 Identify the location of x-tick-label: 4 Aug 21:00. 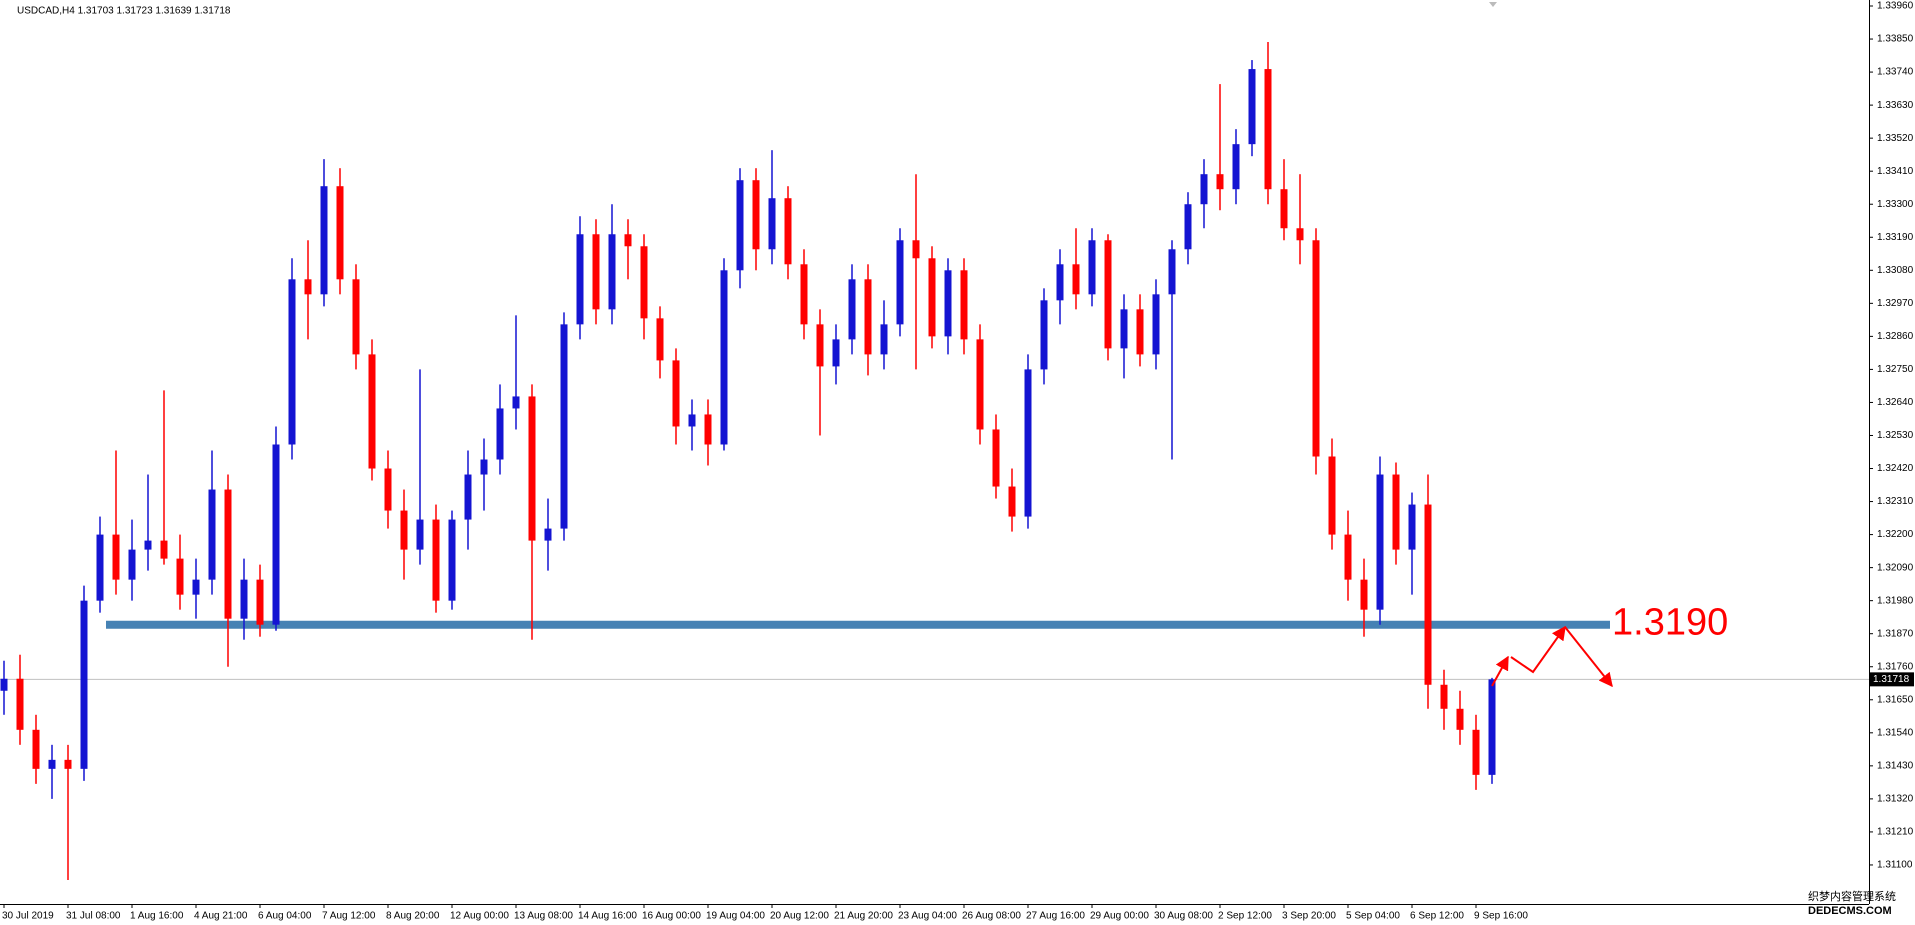
(221, 916).